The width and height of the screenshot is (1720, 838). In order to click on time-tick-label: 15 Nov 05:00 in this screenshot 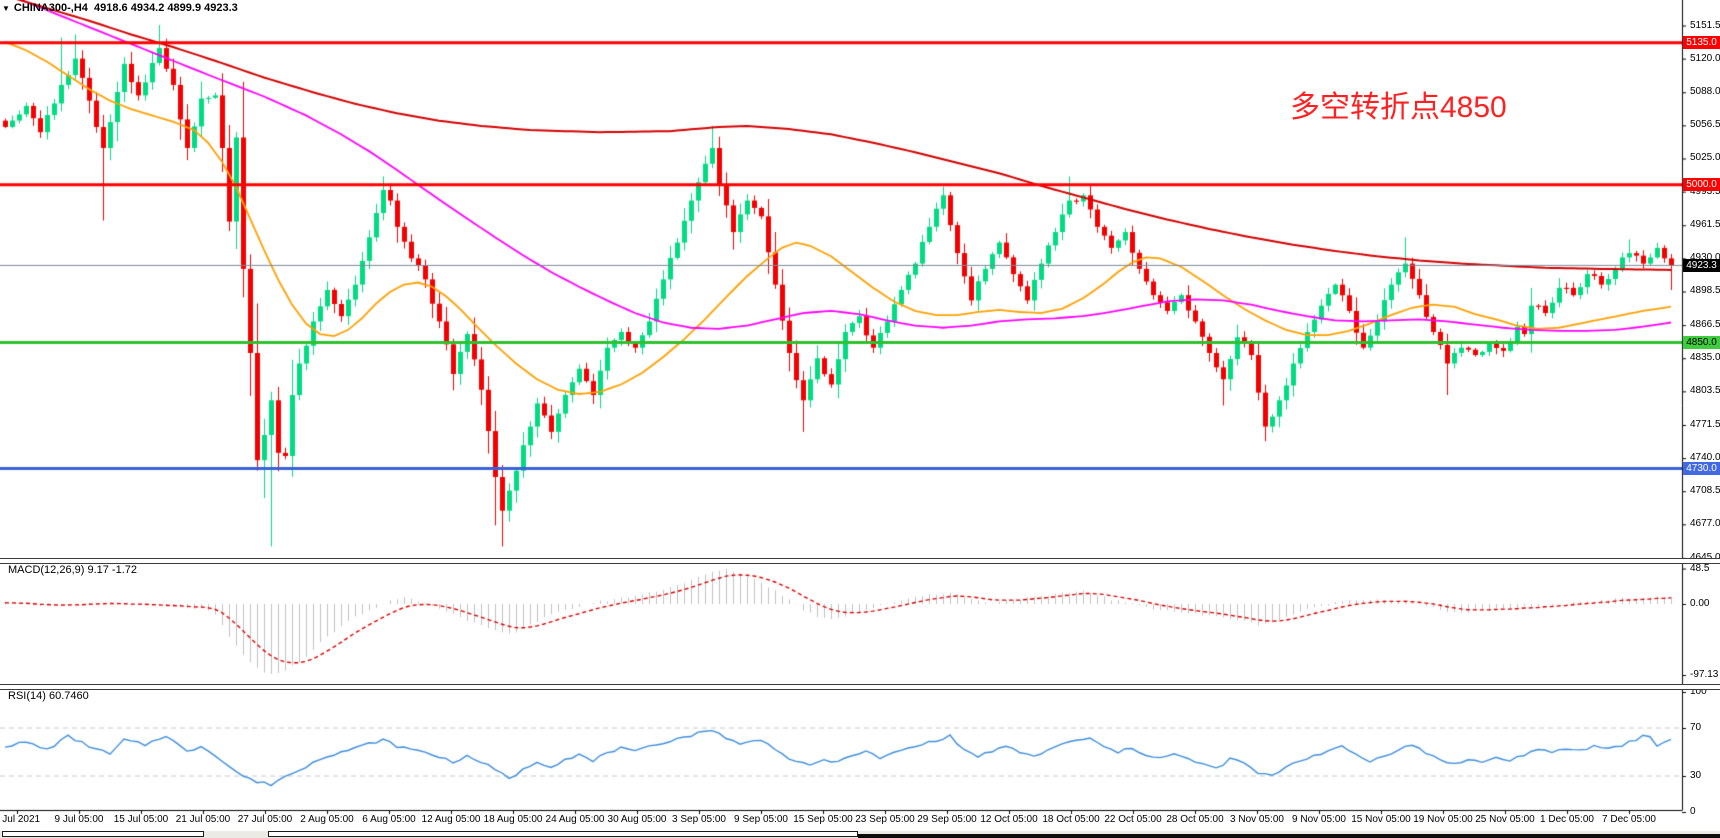, I will do `click(1381, 819)`.